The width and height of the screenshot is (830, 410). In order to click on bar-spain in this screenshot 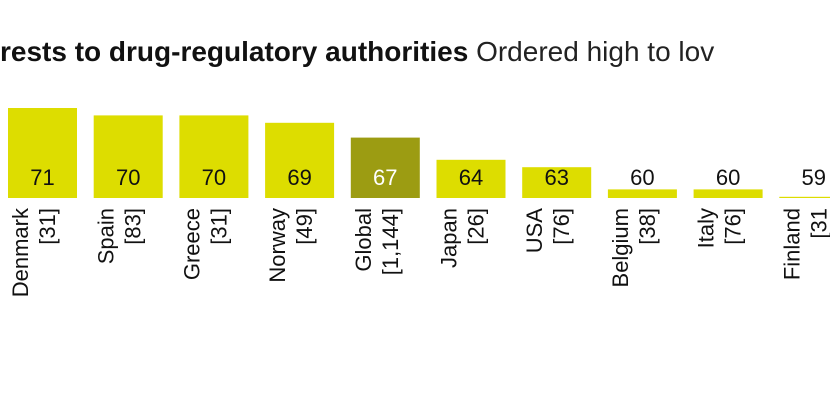, I will do `click(128, 156)`.